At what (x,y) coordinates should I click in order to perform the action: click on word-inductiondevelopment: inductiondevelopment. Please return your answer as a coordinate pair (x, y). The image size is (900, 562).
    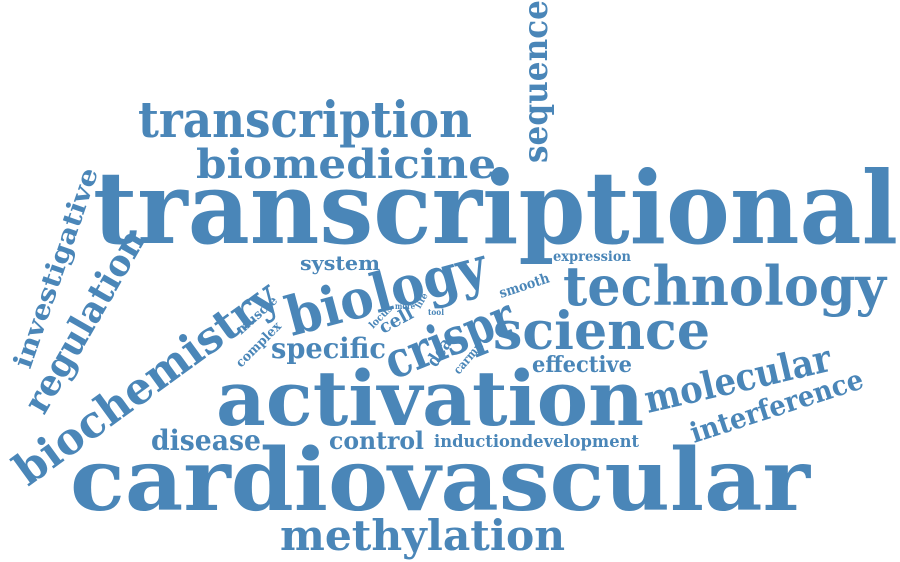
    Looking at the image, I should click on (536, 442).